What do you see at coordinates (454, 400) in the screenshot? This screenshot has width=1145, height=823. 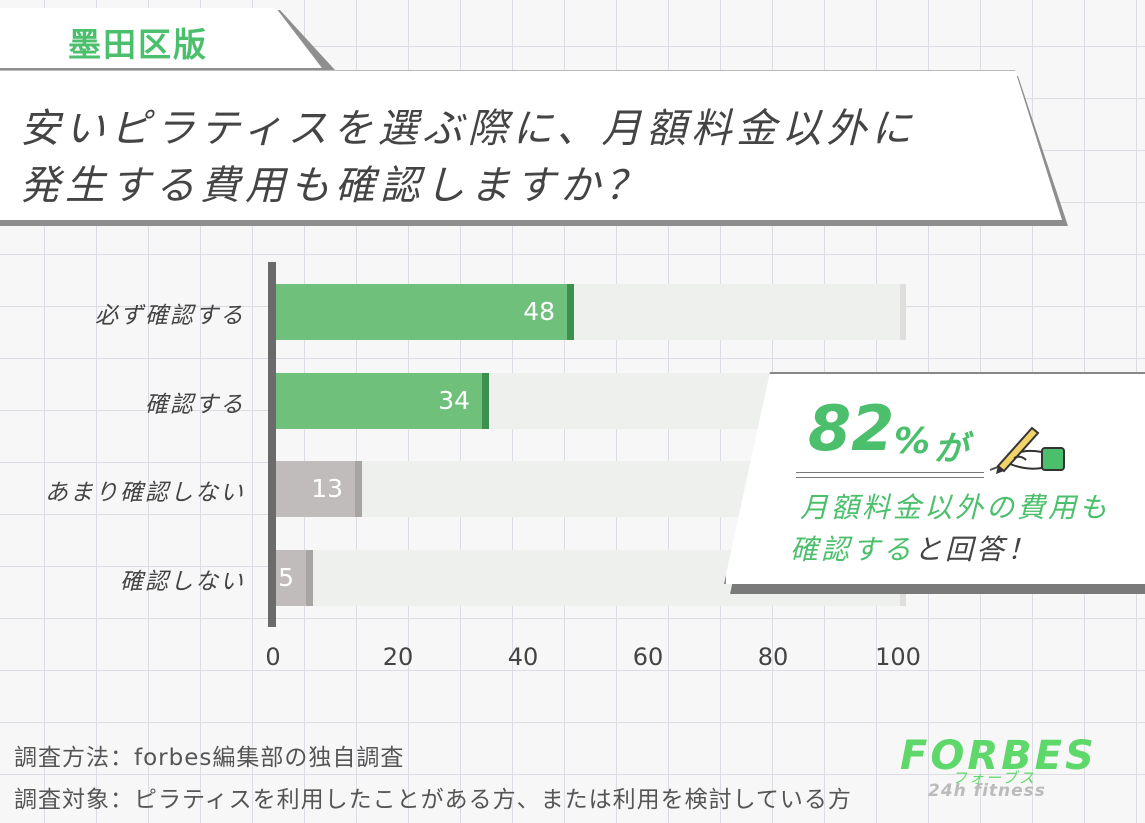 I see `bar-value-label: 34` at bounding box center [454, 400].